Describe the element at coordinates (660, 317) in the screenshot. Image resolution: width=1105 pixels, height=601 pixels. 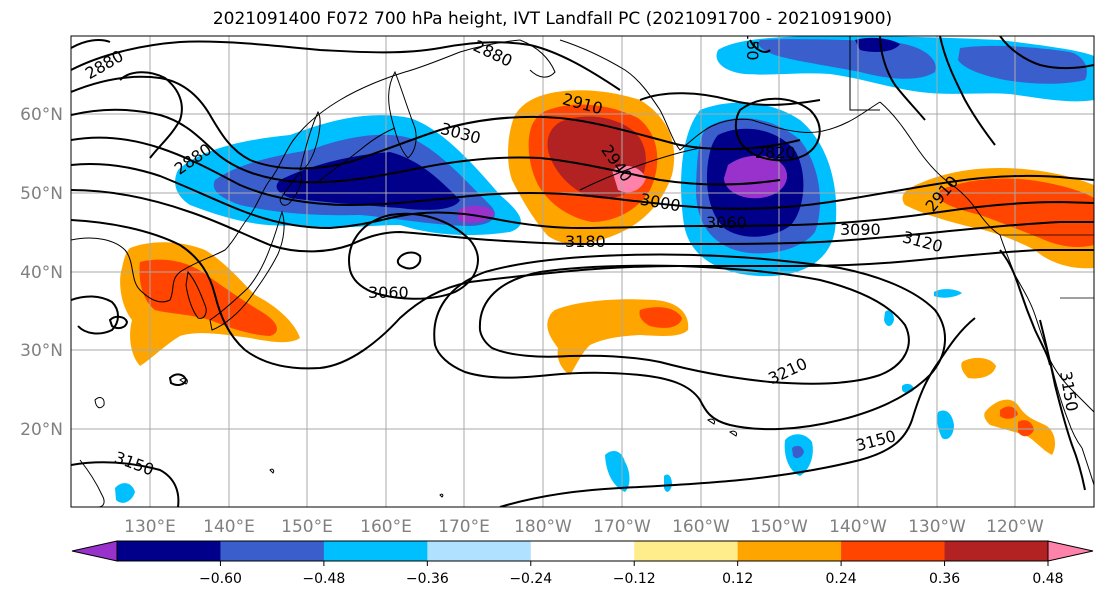
I see `ivt-positive-central-pacific-inner` at that location.